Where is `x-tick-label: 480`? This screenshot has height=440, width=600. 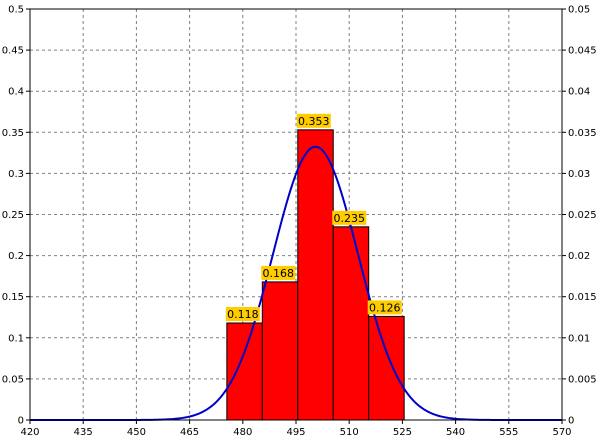
x-tick-label: 480 is located at coordinates (242, 432).